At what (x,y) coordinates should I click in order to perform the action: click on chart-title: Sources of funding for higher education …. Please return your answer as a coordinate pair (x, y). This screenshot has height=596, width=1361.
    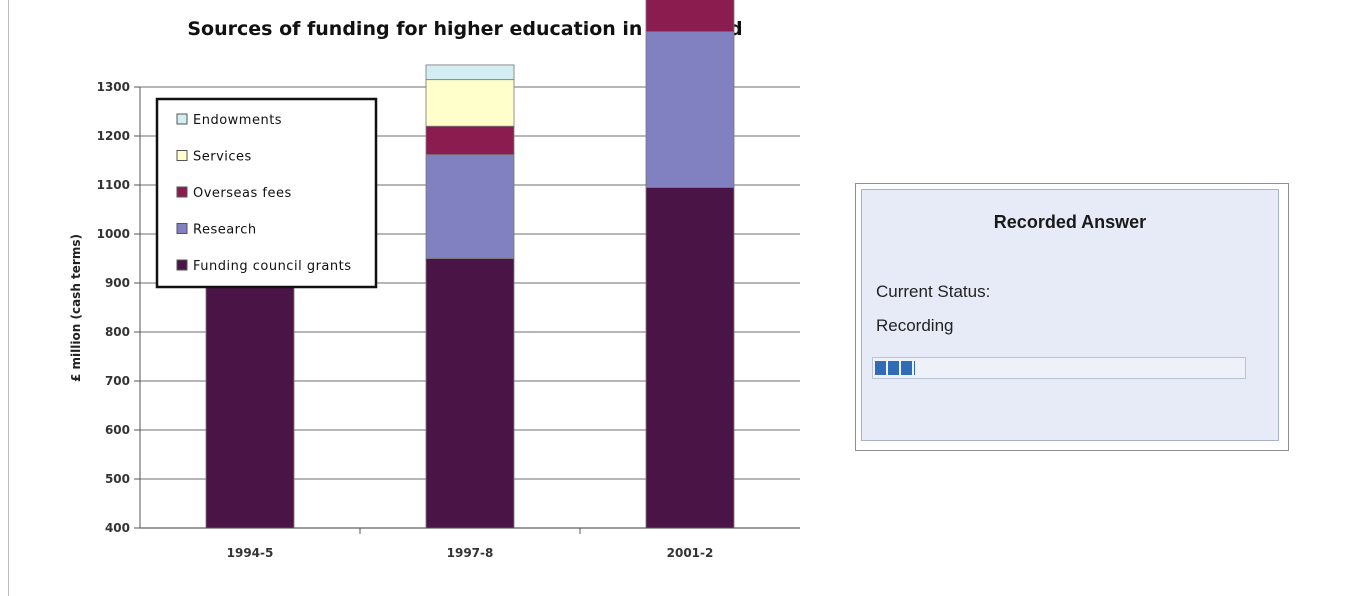
    Looking at the image, I should click on (464, 29).